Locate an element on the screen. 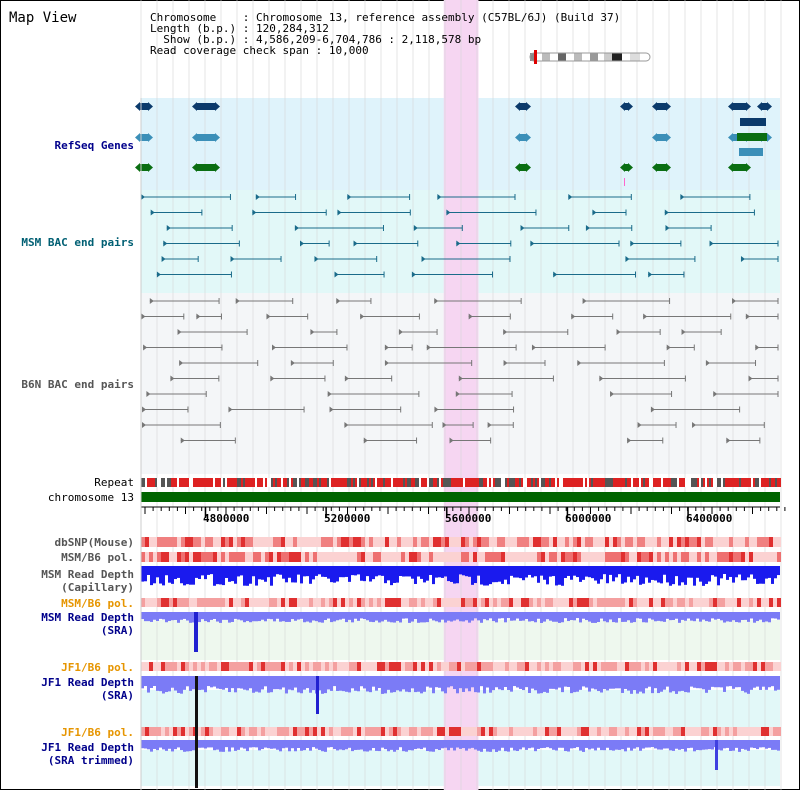 Image resolution: width=800 pixels, height=790 pixels. track-label-jf1-read-depth-sra: JF1 Read Depth (SRA) is located at coordinates (87, 689).